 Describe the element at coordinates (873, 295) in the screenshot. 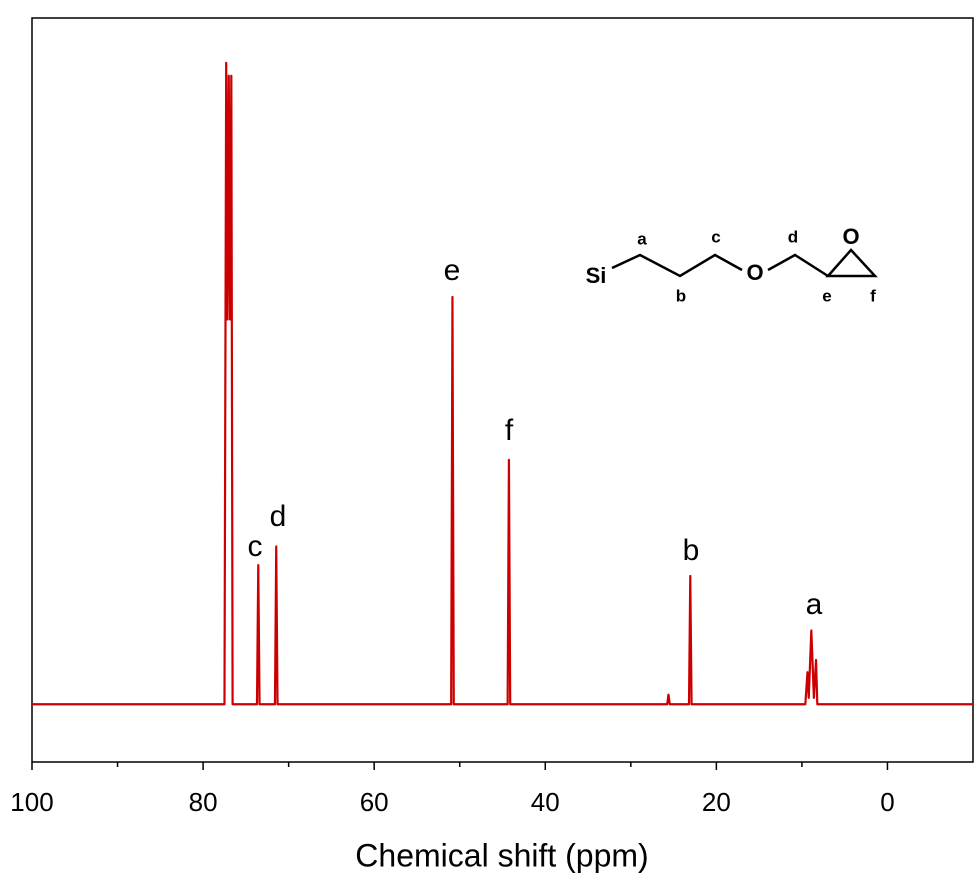

I see `structure-label: f` at that location.